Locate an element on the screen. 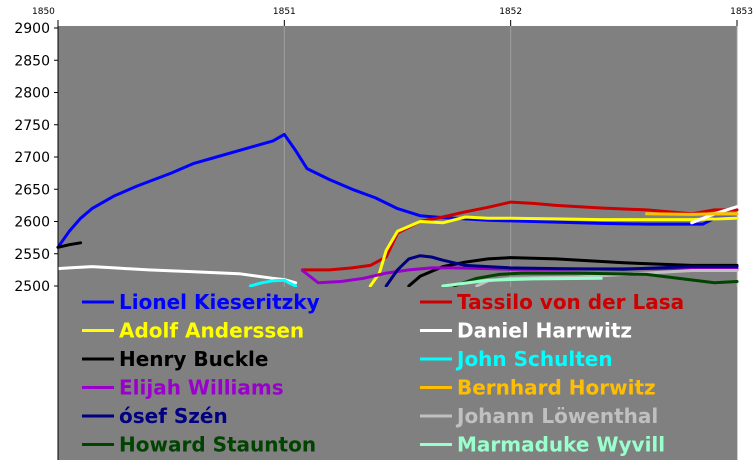  x-axis: 1850 1851 1852 1853 is located at coordinates (392, 16).